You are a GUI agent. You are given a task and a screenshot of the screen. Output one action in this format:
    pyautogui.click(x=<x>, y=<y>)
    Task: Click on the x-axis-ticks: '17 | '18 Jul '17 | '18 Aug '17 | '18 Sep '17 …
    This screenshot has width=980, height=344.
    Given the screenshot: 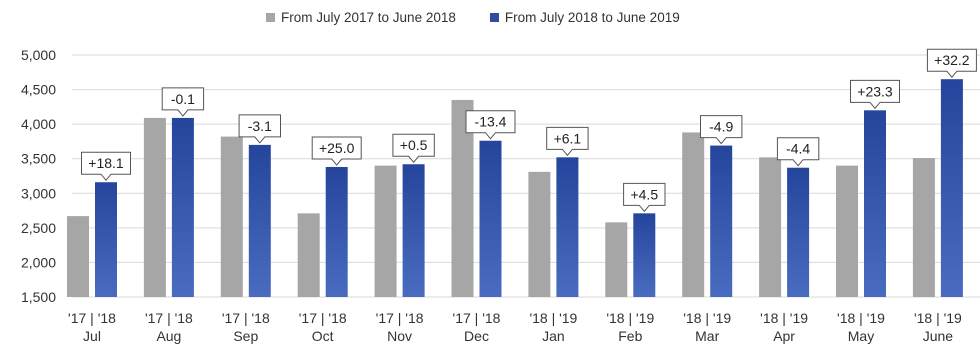 What is the action you would take?
    pyautogui.click(x=515, y=327)
    